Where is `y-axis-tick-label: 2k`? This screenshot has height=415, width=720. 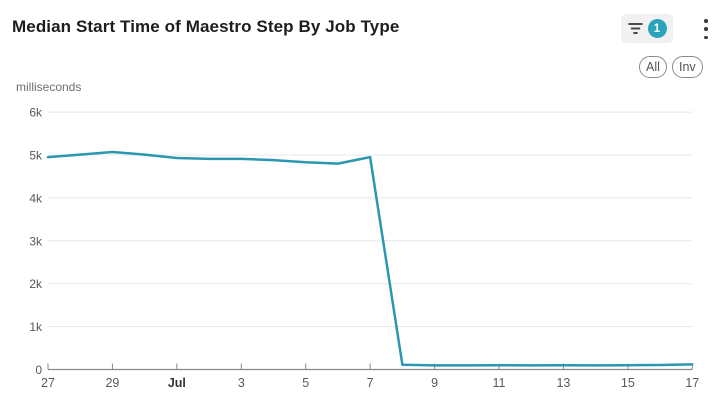 y-axis-tick-label: 2k is located at coordinates (36, 284).